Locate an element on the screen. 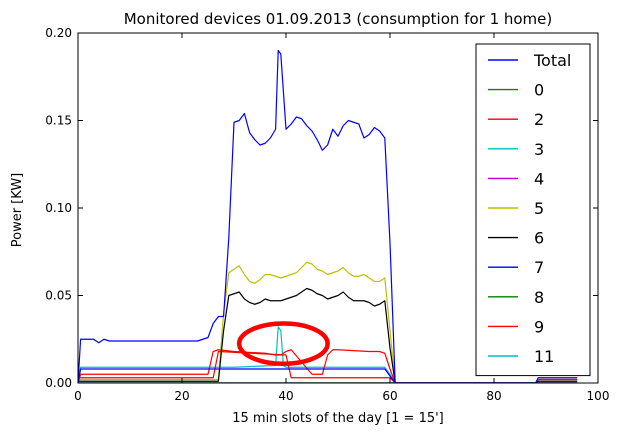  y-tick-label: 0.05 is located at coordinates (58, 296).